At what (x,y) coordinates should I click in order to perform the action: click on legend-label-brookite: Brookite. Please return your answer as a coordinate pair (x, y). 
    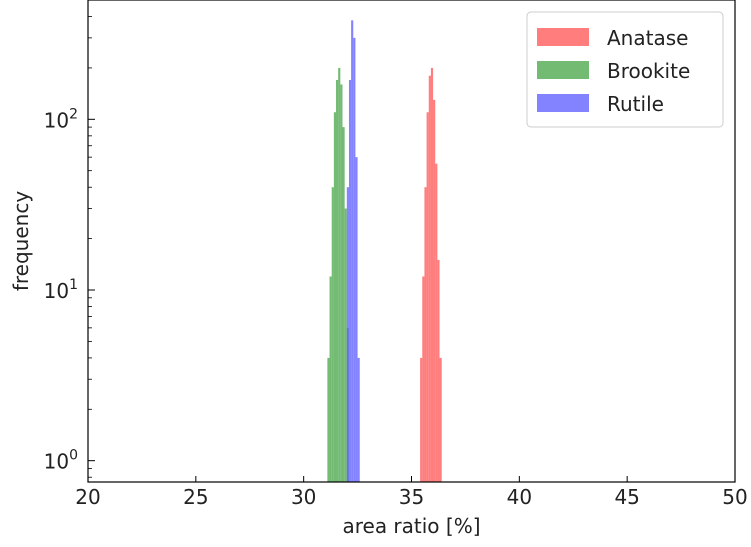
    Looking at the image, I should click on (648, 71).